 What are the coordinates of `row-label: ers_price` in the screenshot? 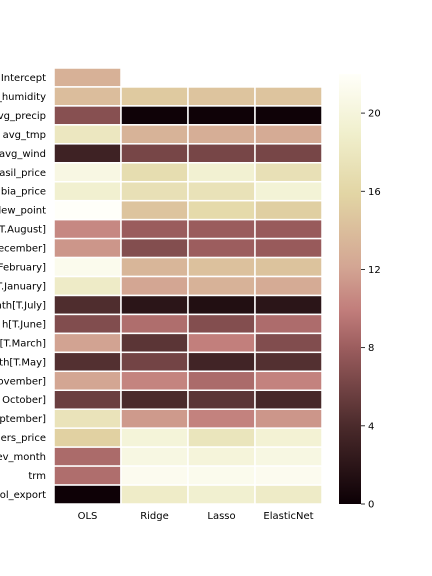 It's located at (23, 438).